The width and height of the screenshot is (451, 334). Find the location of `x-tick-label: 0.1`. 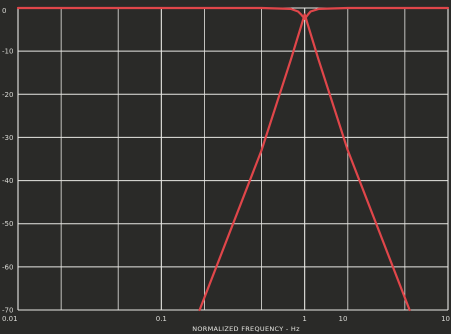

x-tick-label: 0.1 is located at coordinates (161, 319).